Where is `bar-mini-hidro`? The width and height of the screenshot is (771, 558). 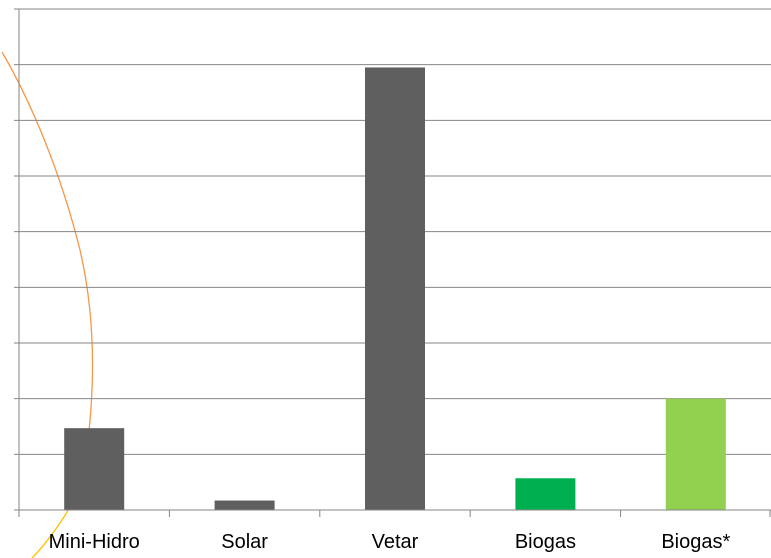
bar-mini-hidro is located at coordinates (94, 469).